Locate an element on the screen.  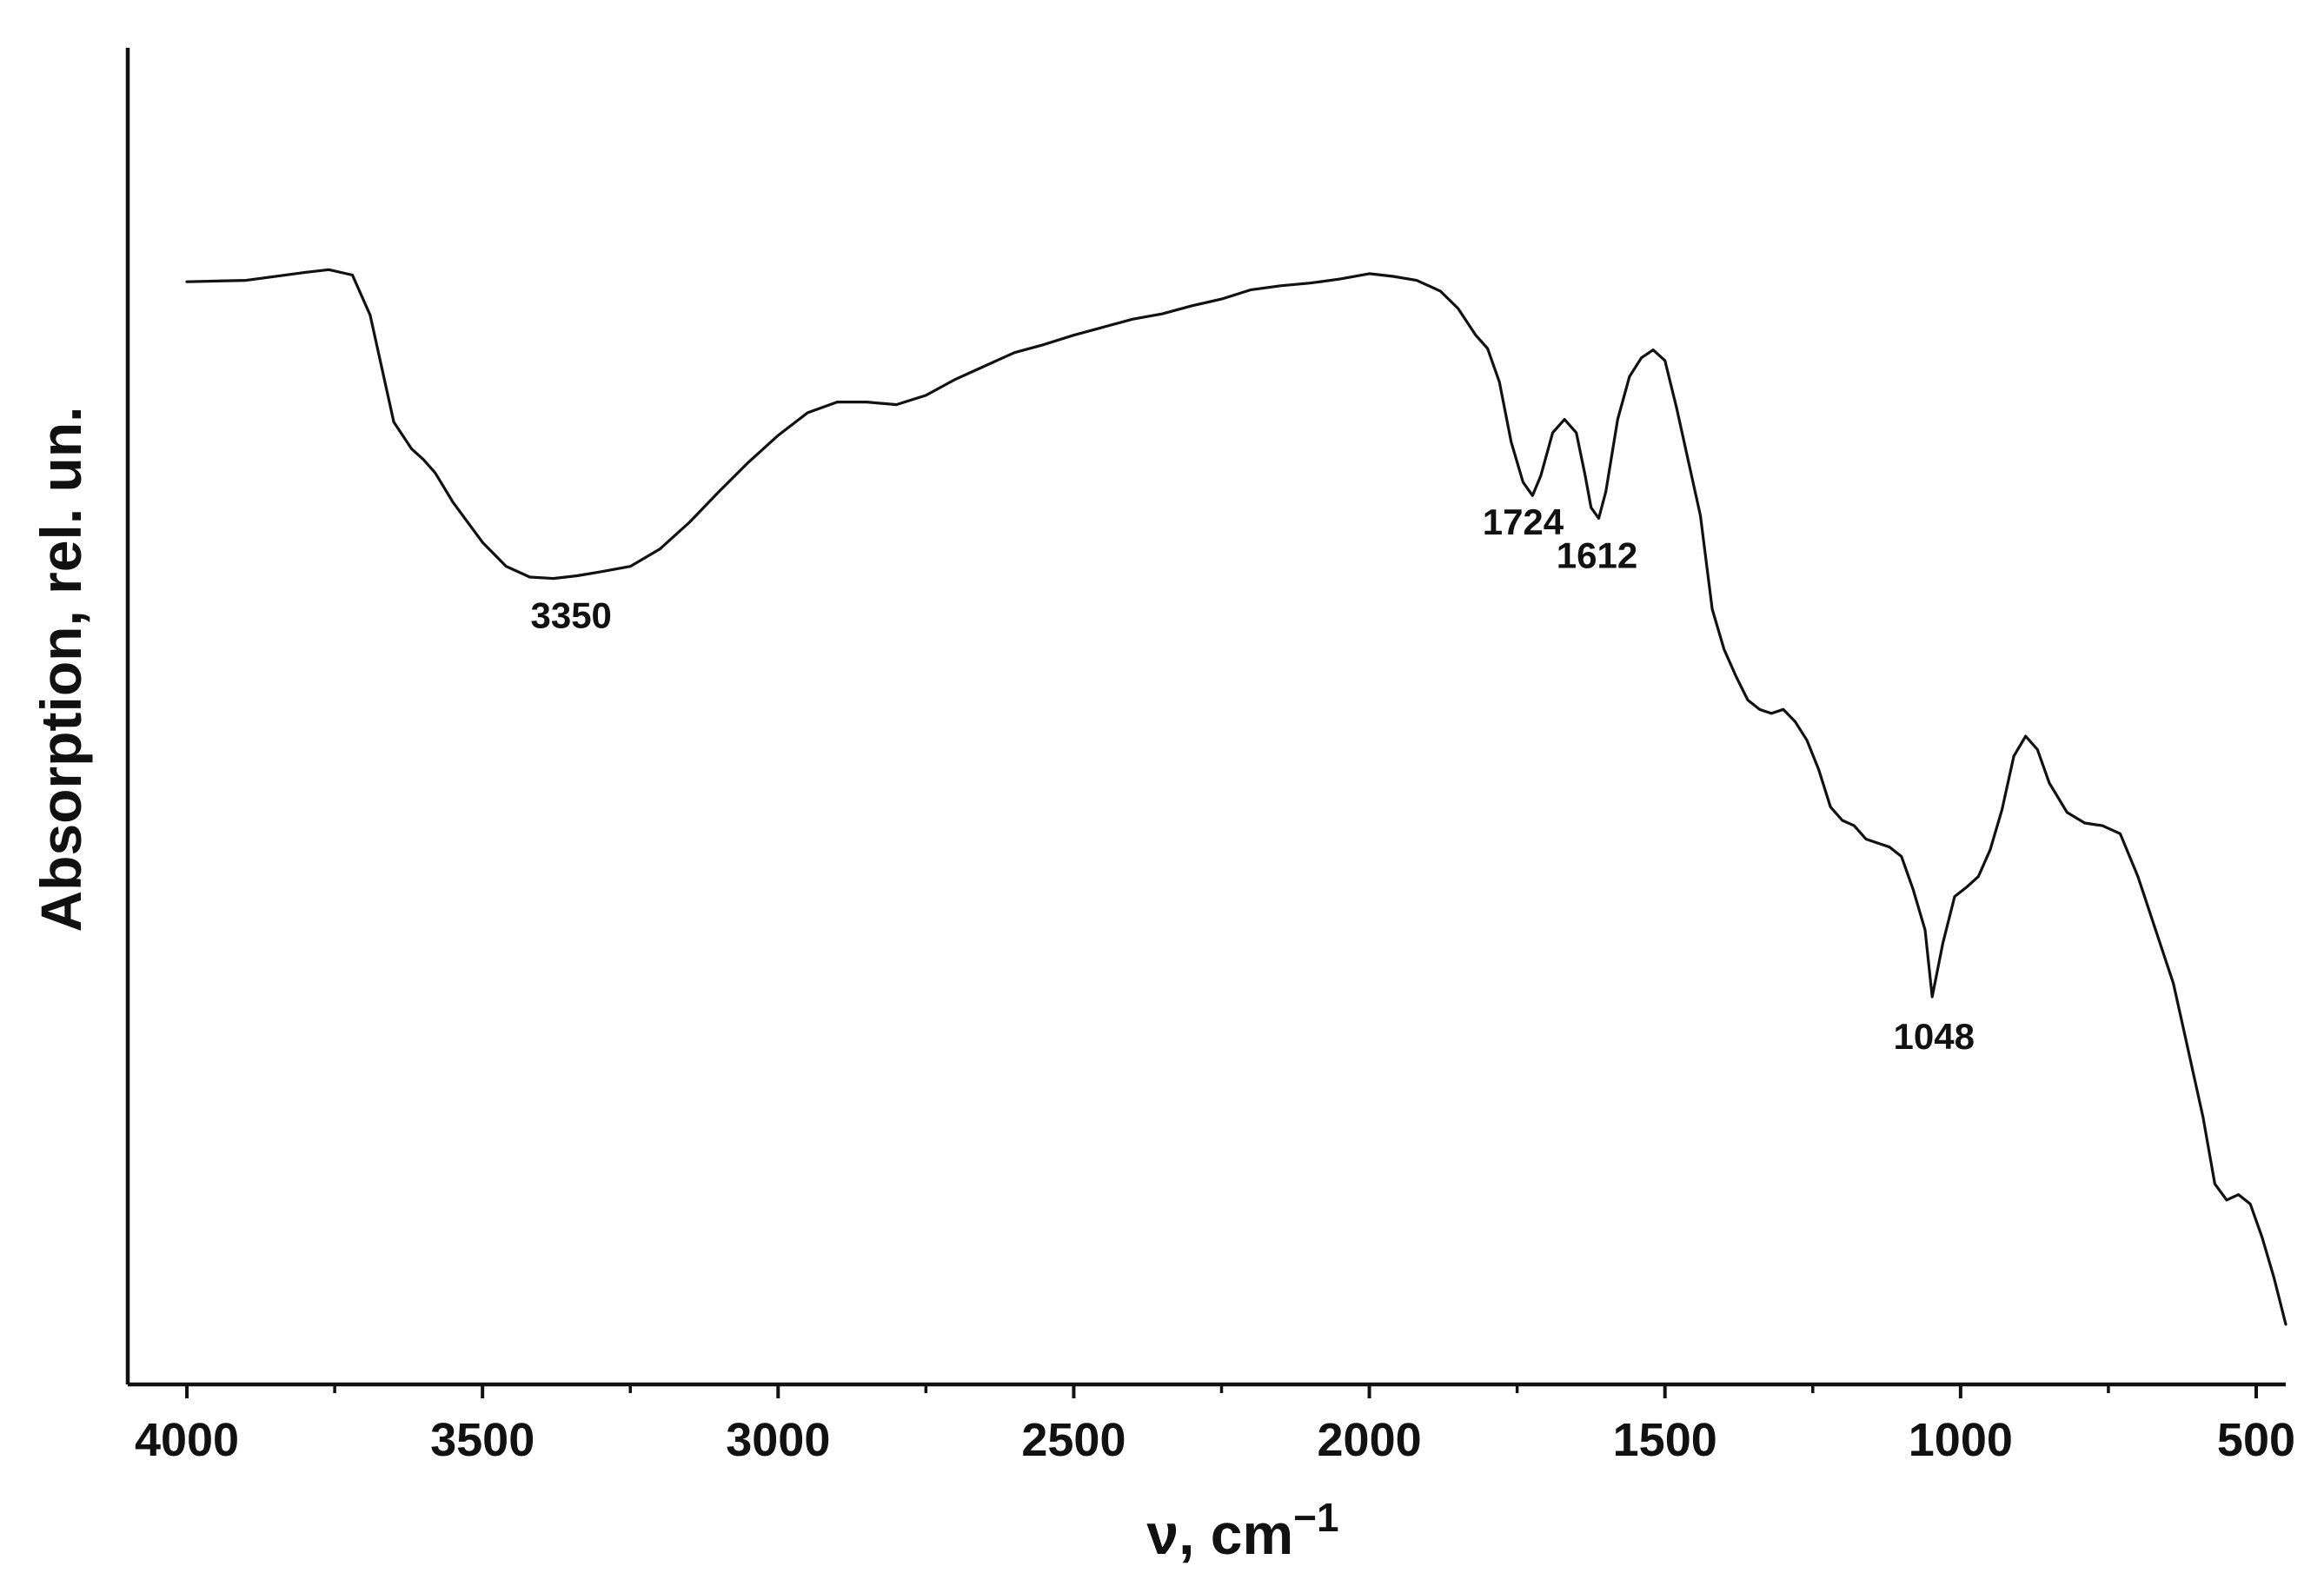
x-tick-label: 3000 is located at coordinates (778, 1440).